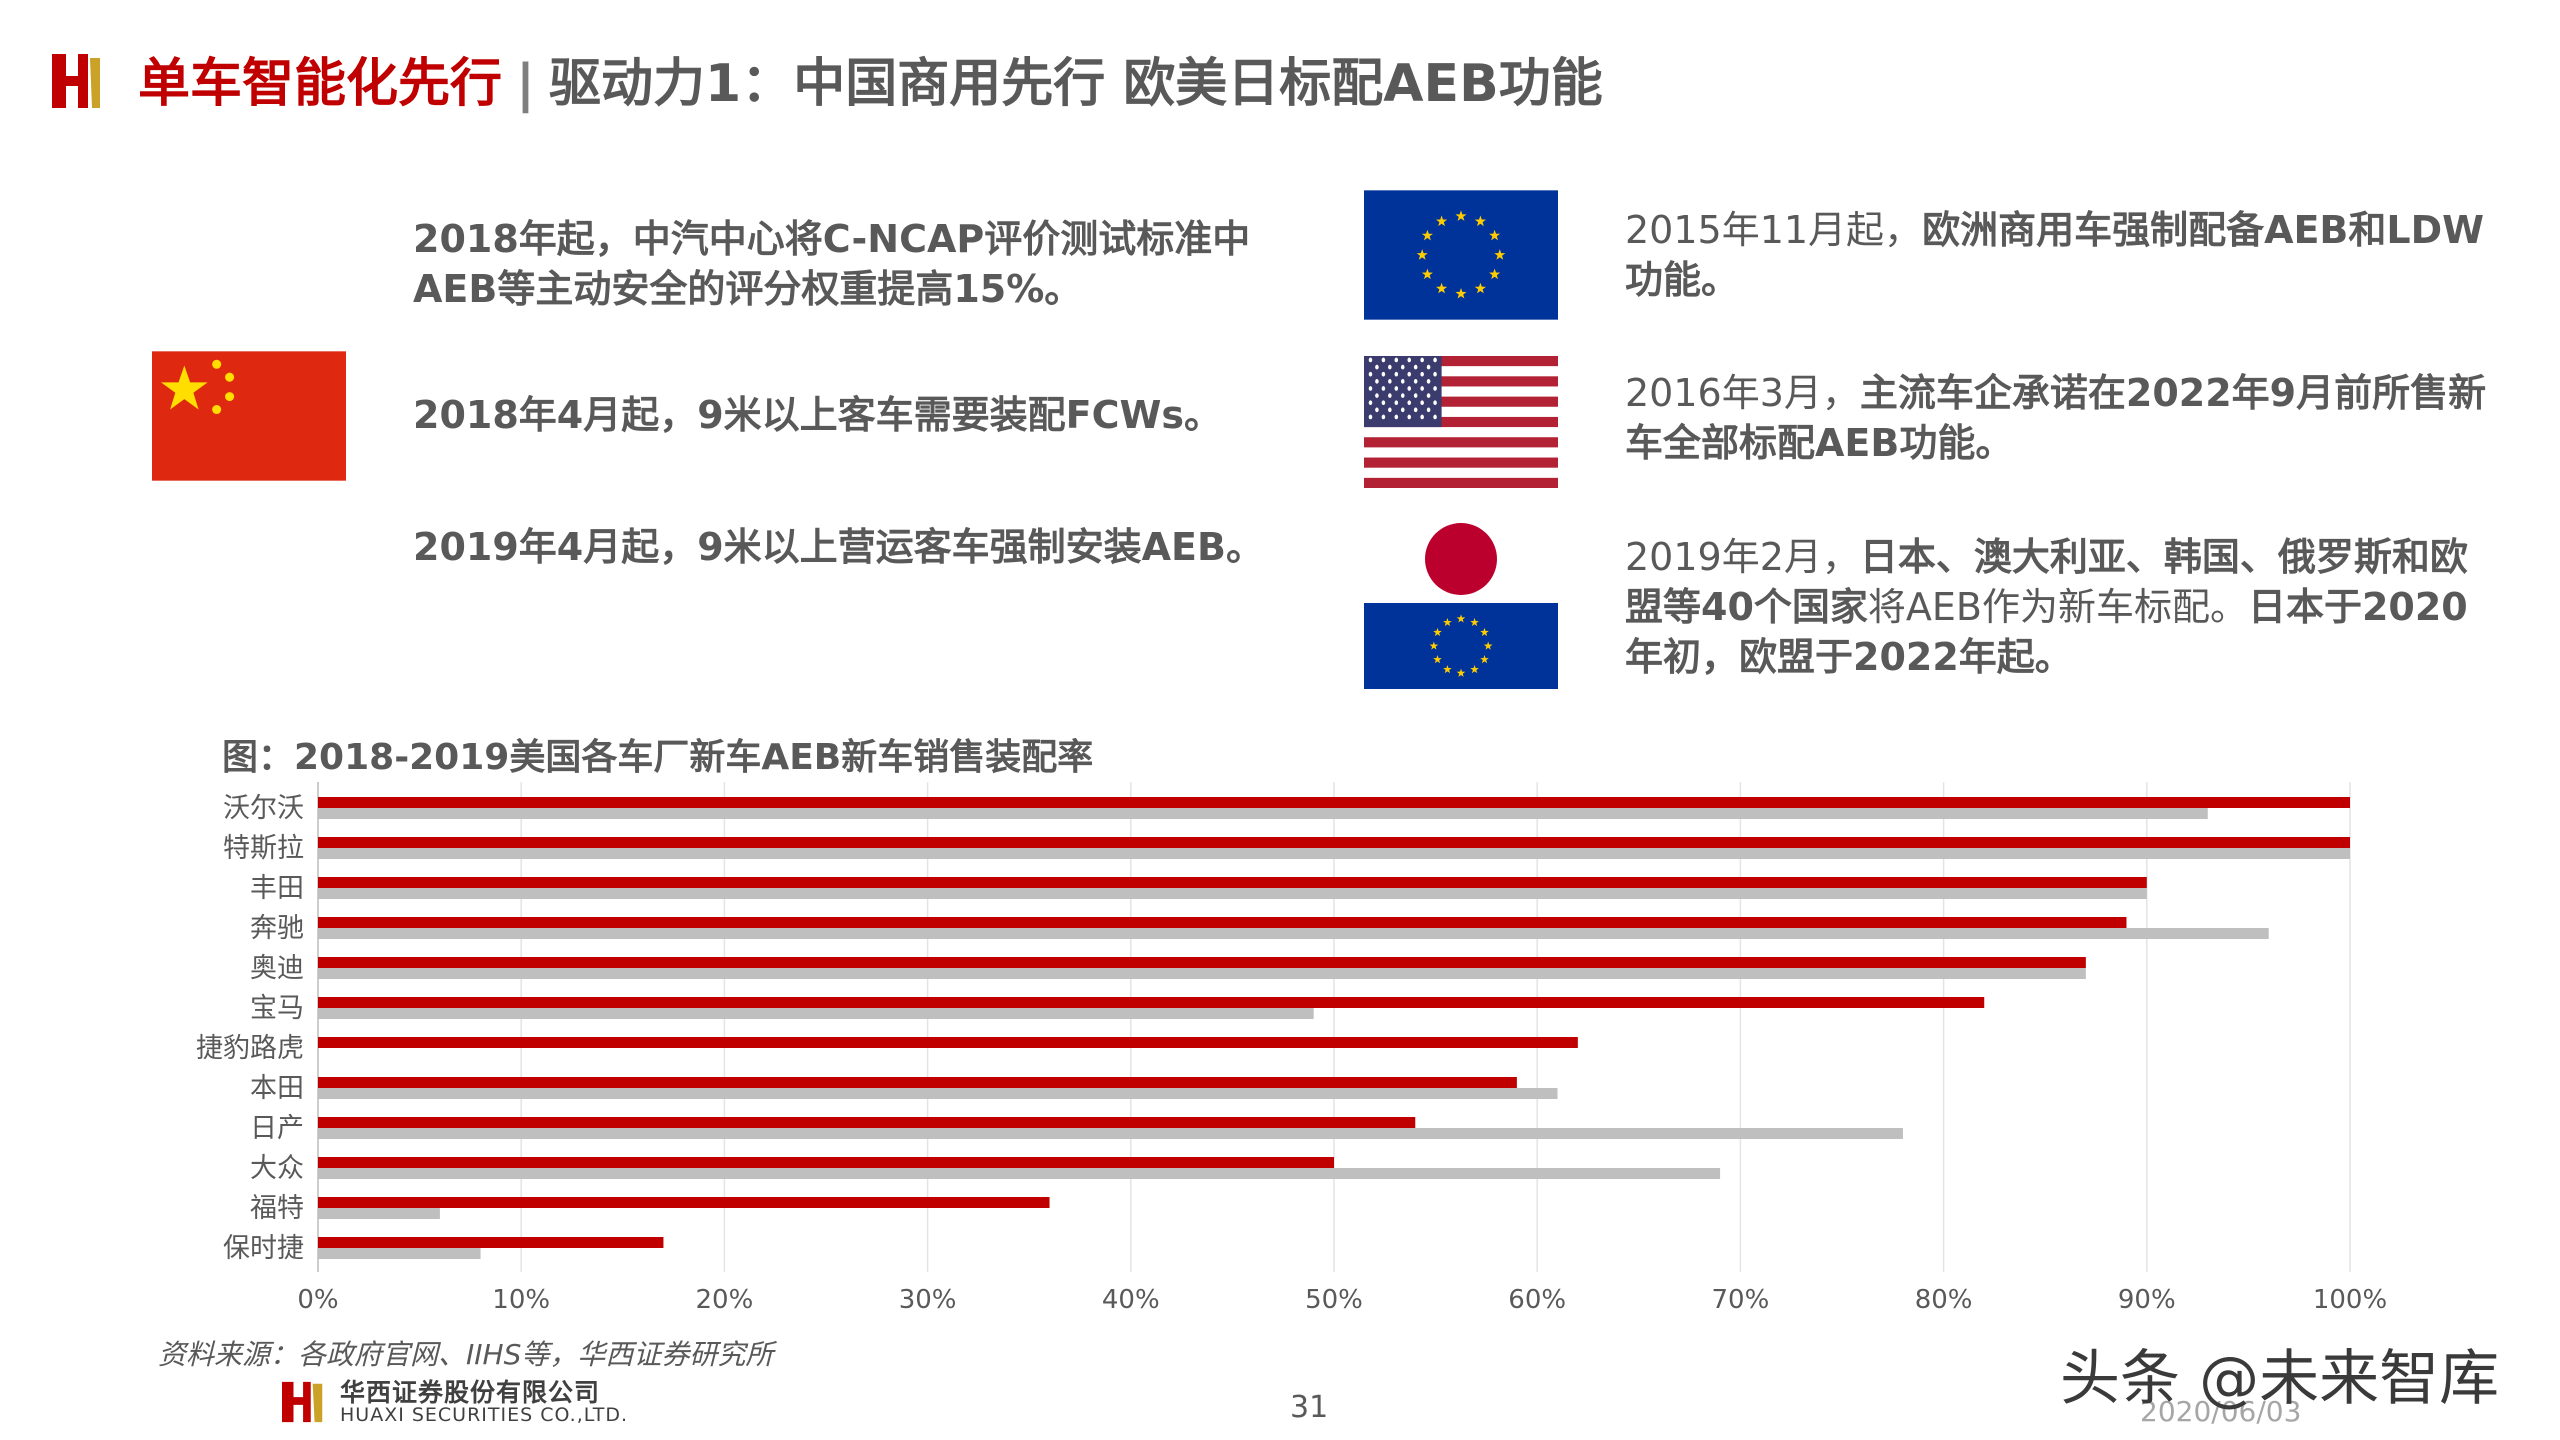 The height and width of the screenshot is (1440, 2560). Describe the element at coordinates (1944, 1300) in the screenshot. I see `x-tick-label: 80%` at that location.